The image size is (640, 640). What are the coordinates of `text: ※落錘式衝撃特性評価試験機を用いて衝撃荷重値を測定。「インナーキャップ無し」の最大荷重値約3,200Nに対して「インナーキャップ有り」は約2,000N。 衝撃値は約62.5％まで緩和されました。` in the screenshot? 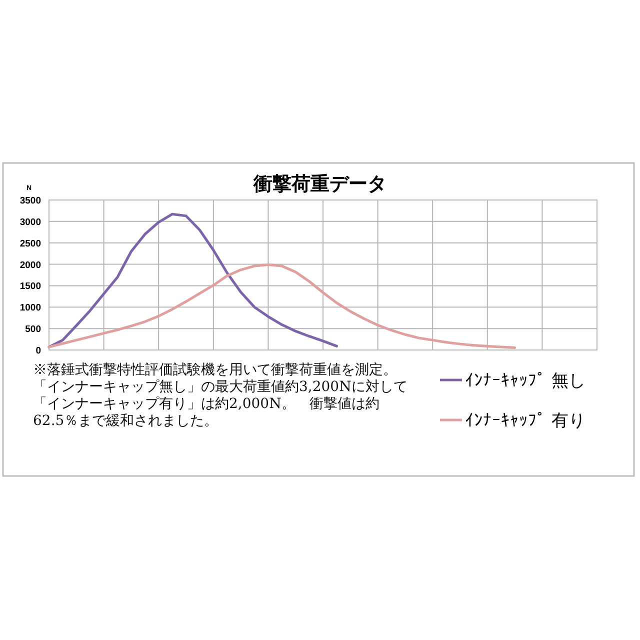 It's located at (220, 396).